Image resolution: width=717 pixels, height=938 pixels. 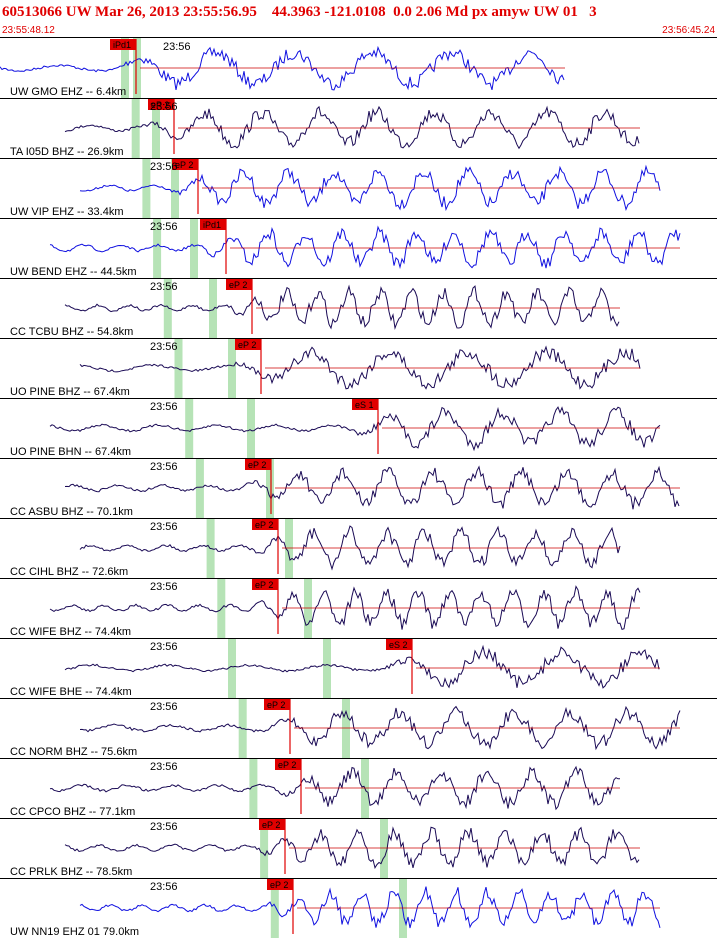 I want to click on station-label: CC CIHL BHZ -- 72.6km, so click(x=69, y=572).